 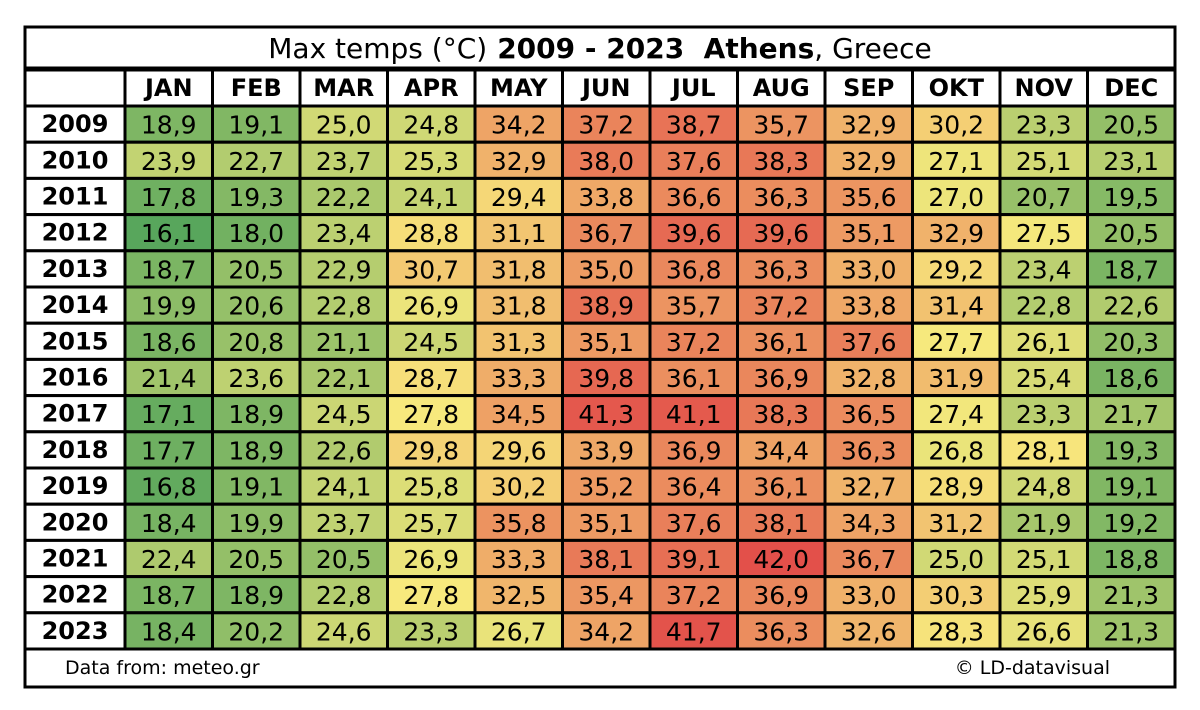 What do you see at coordinates (1131, 595) in the screenshot?
I see `cell-label: 21,3` at bounding box center [1131, 595].